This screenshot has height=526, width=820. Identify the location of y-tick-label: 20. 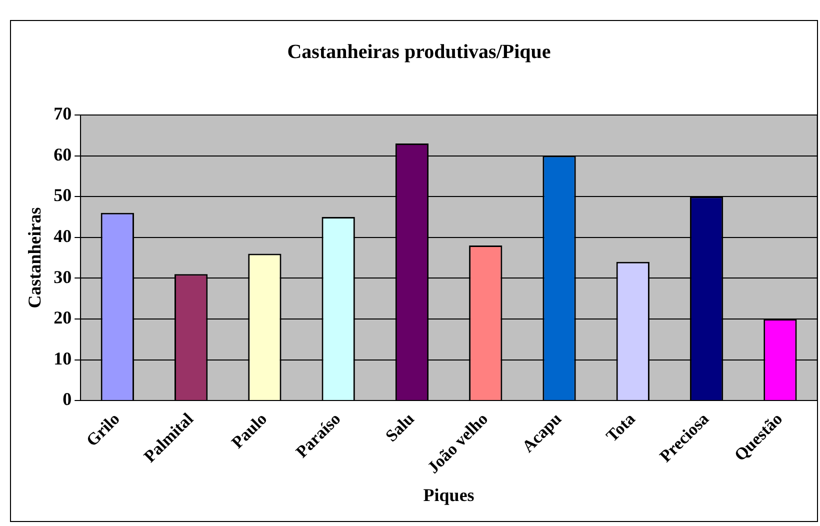
(63, 318).